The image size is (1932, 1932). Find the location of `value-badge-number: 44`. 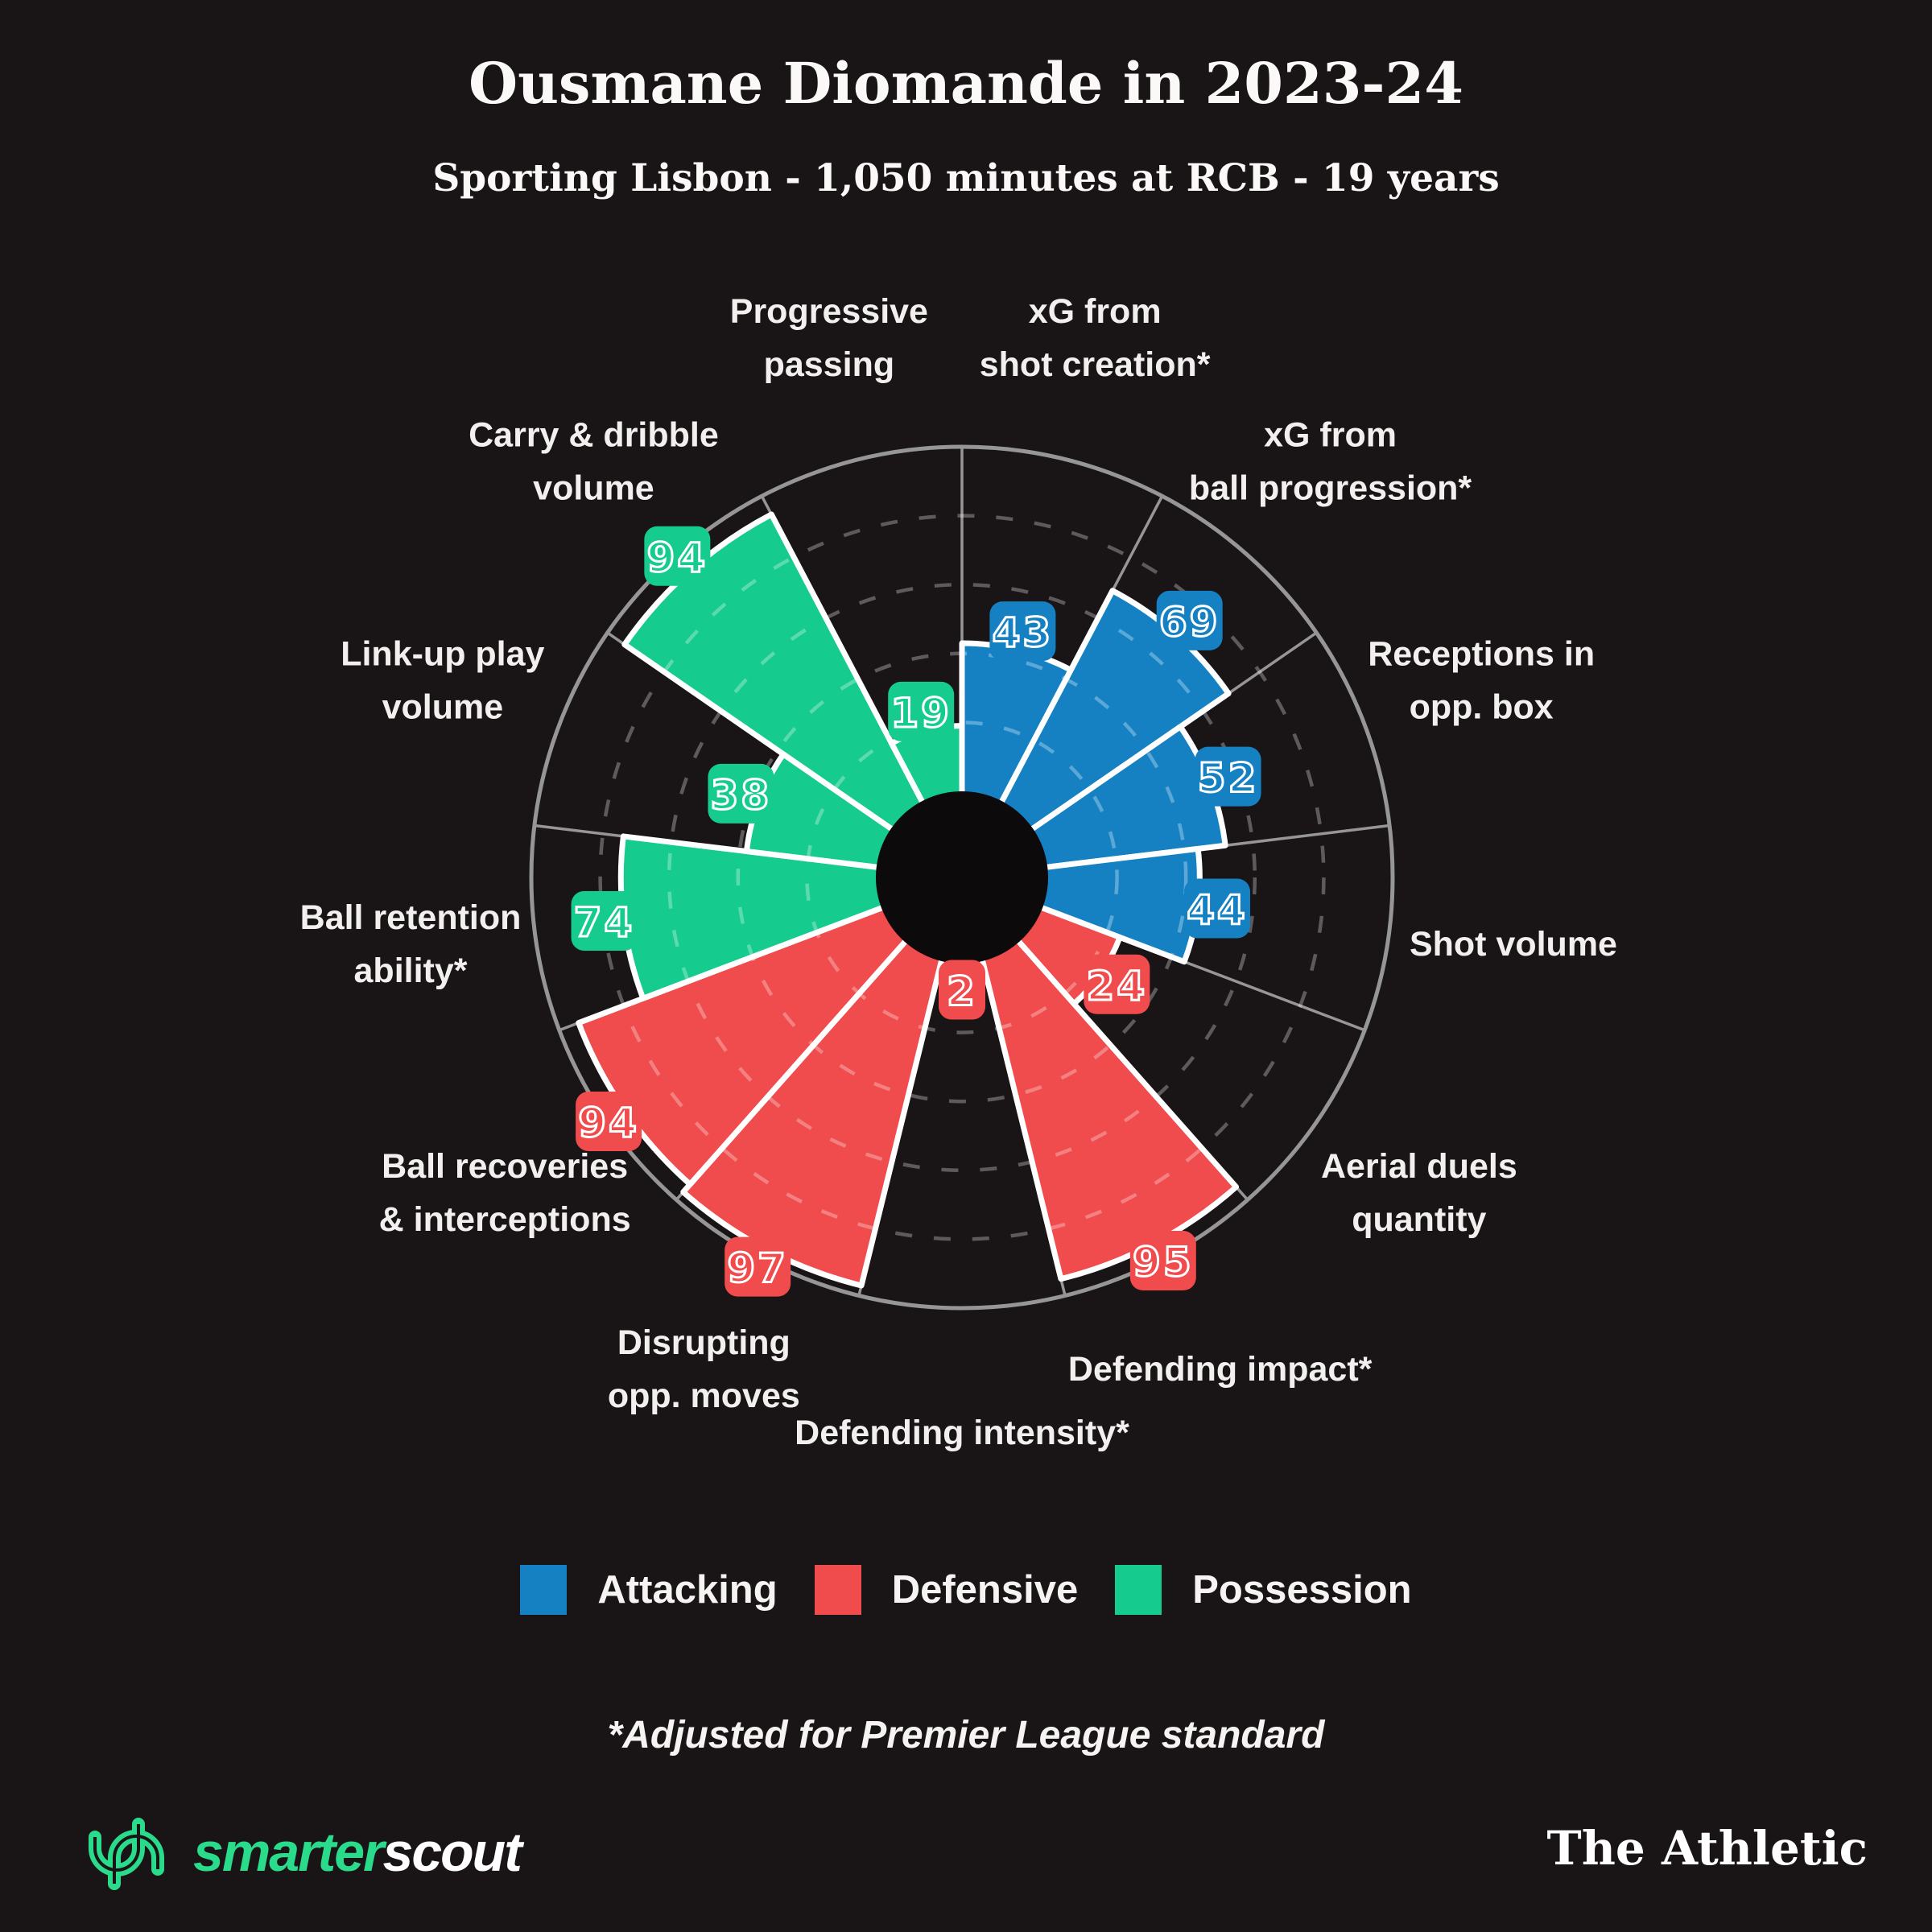

value-badge-number: 44 is located at coordinates (1217, 909).